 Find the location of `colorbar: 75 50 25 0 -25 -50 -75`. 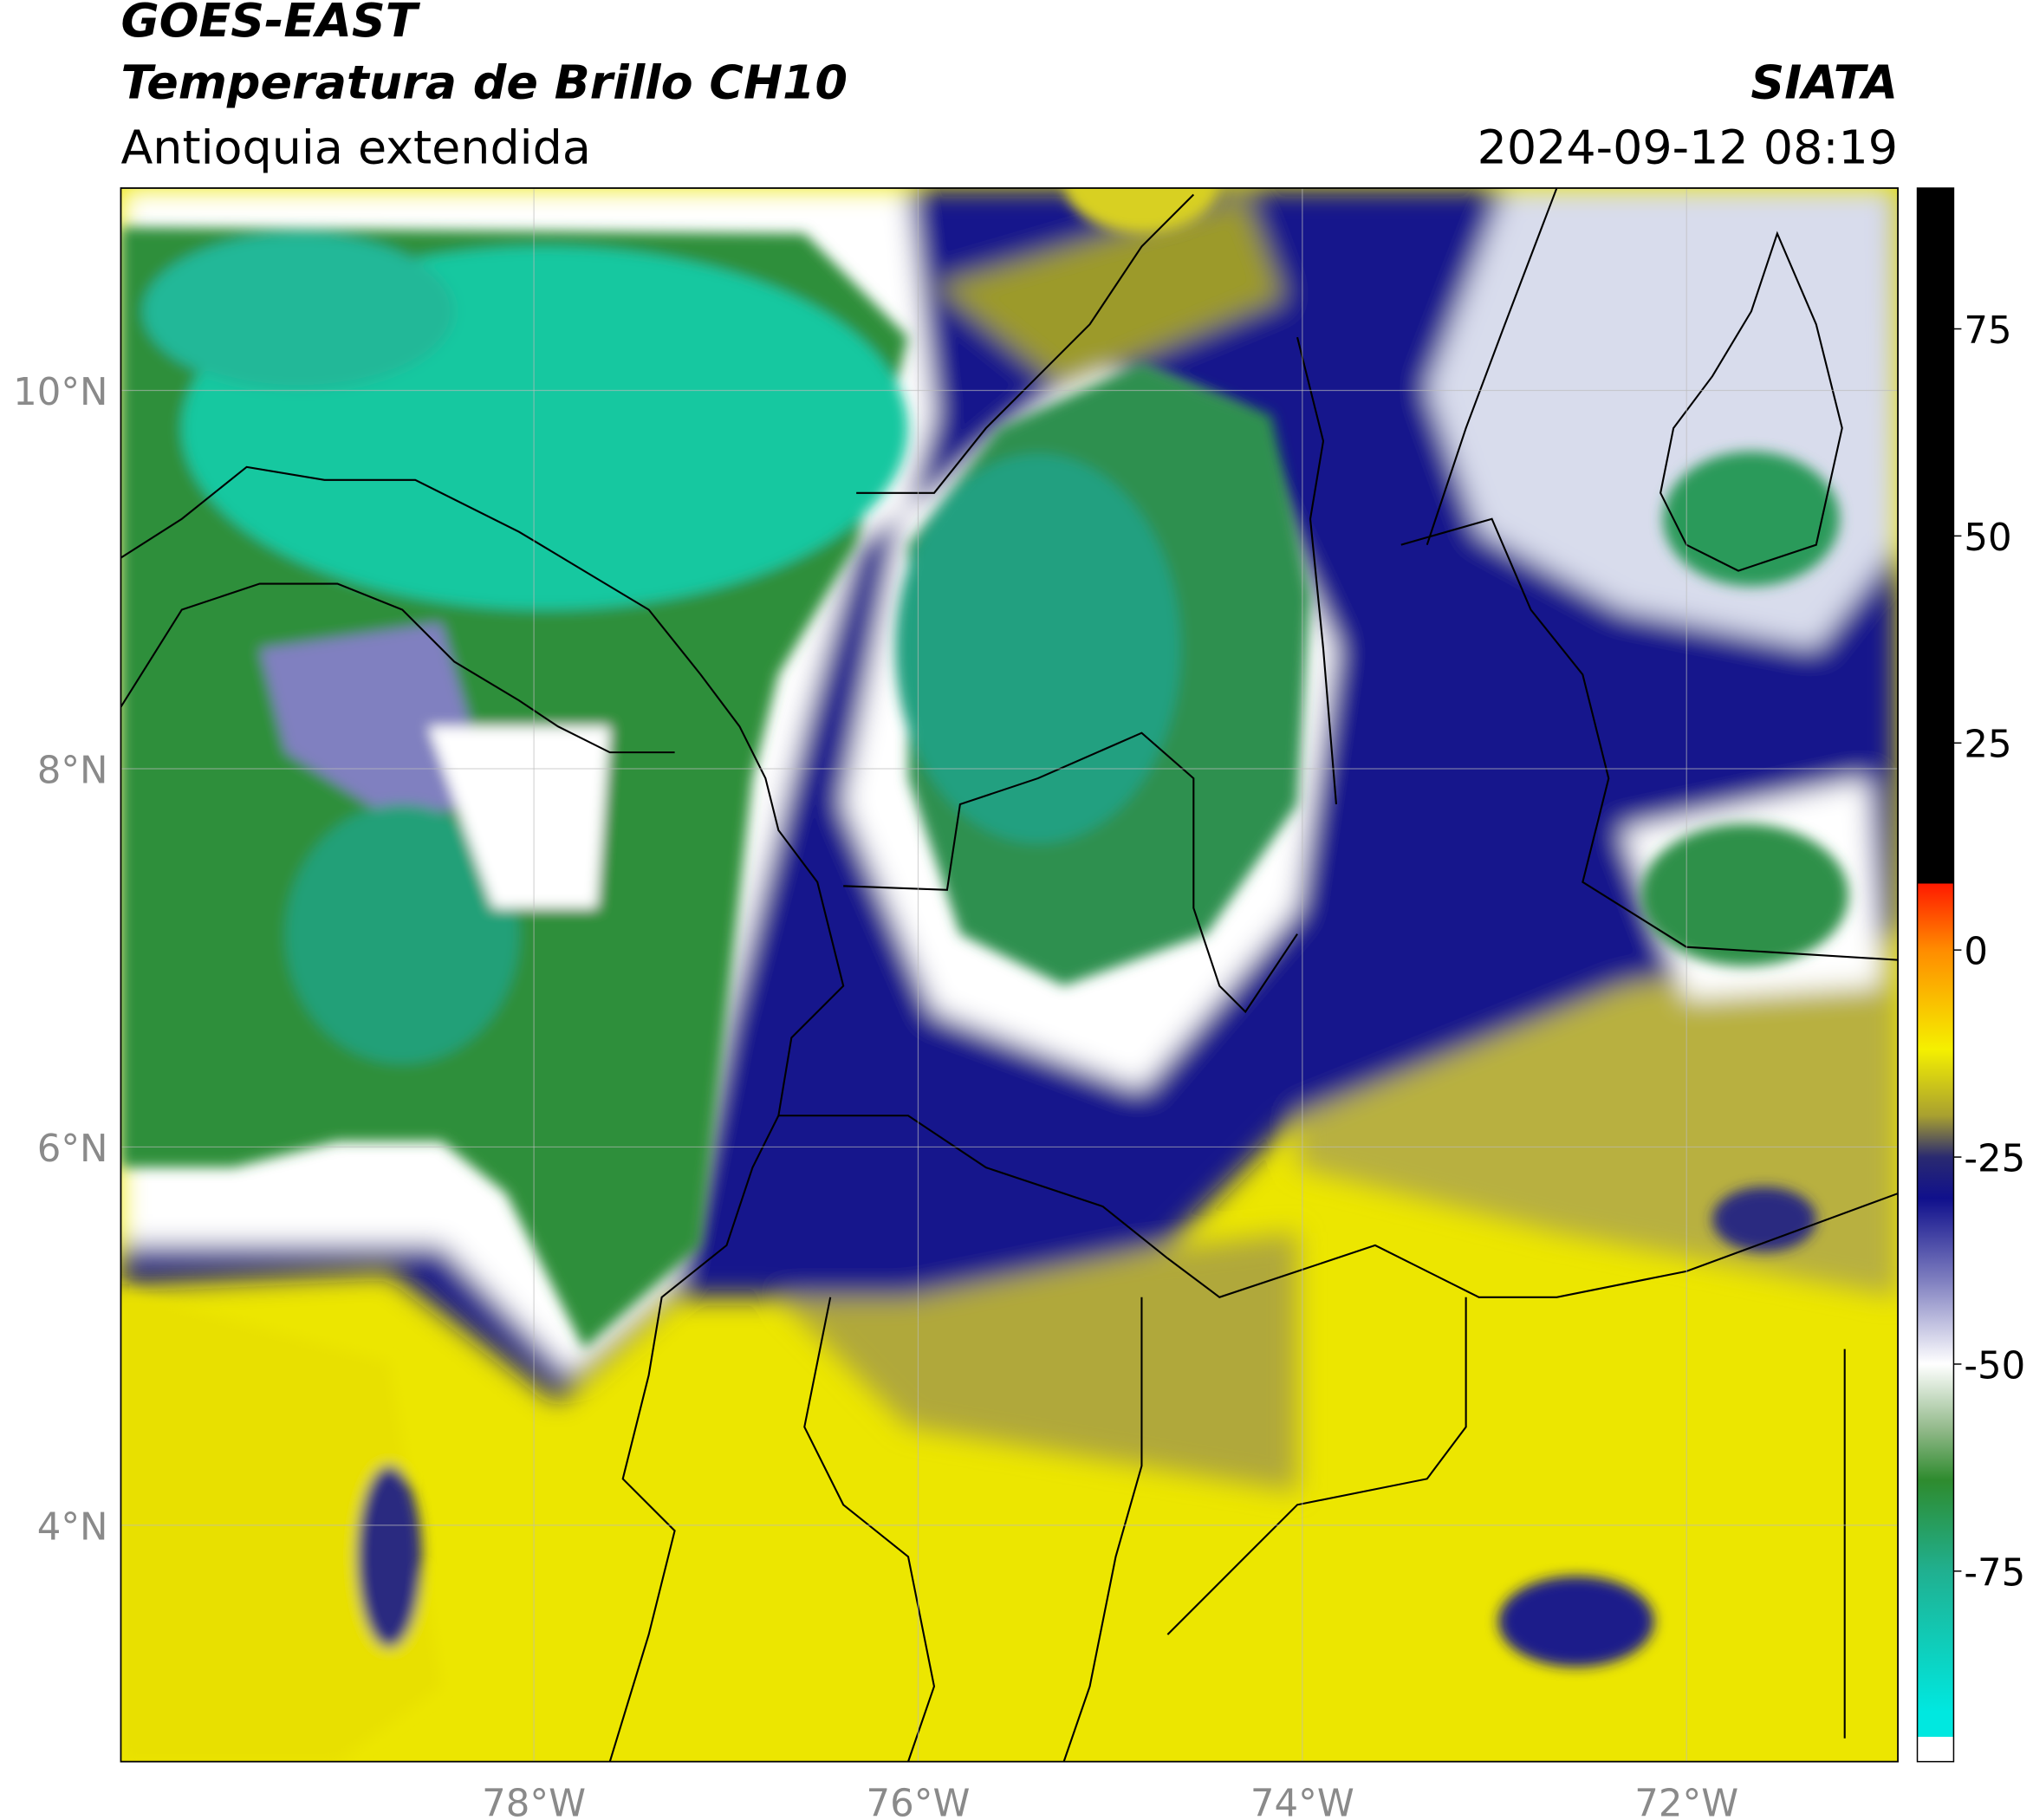

colorbar: 75 50 25 0 -25 -50 -75 is located at coordinates (1971, 975).